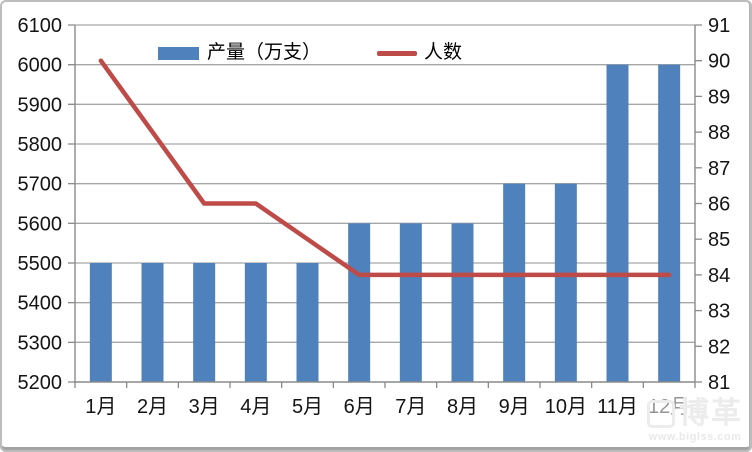 This screenshot has height=452, width=752. What do you see at coordinates (307, 322) in the screenshot?
I see `bar-5月` at bounding box center [307, 322].